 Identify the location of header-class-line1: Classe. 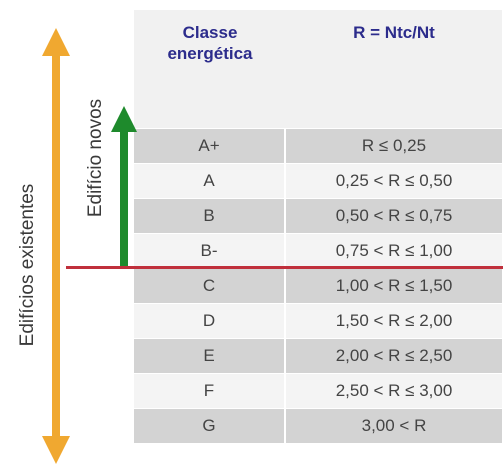
(210, 32).